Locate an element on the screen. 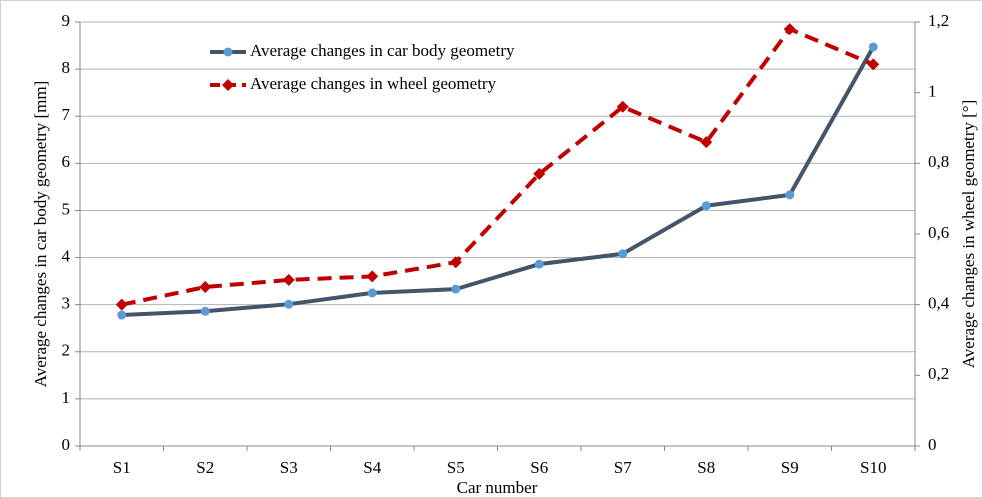 The width and height of the screenshot is (983, 498). y2-tick-label: 0,2 is located at coordinates (938, 373).